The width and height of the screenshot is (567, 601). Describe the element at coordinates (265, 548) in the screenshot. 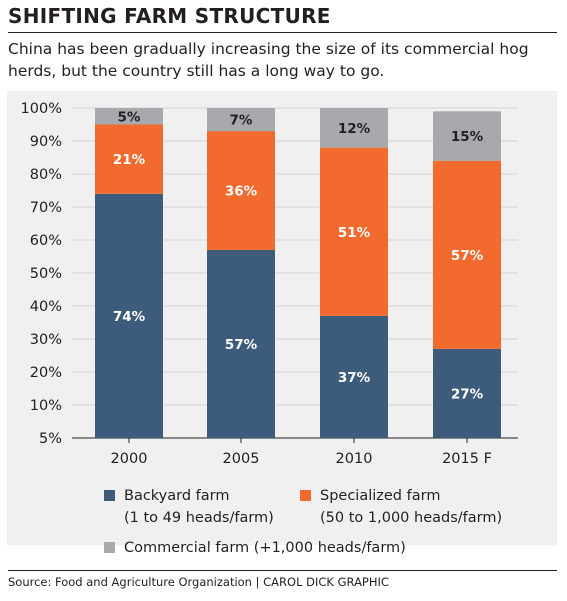

I see `legend-commercial-label: Commercial farm (+1,000 heads/farm)` at that location.